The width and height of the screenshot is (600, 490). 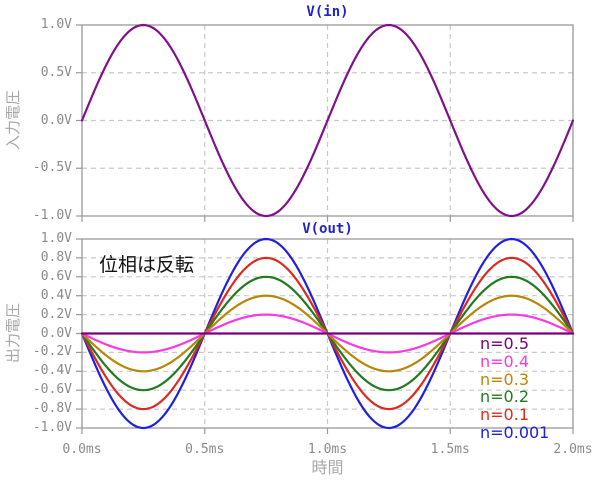 I want to click on top-y-axis-label: 入力電圧, so click(x=13, y=120).